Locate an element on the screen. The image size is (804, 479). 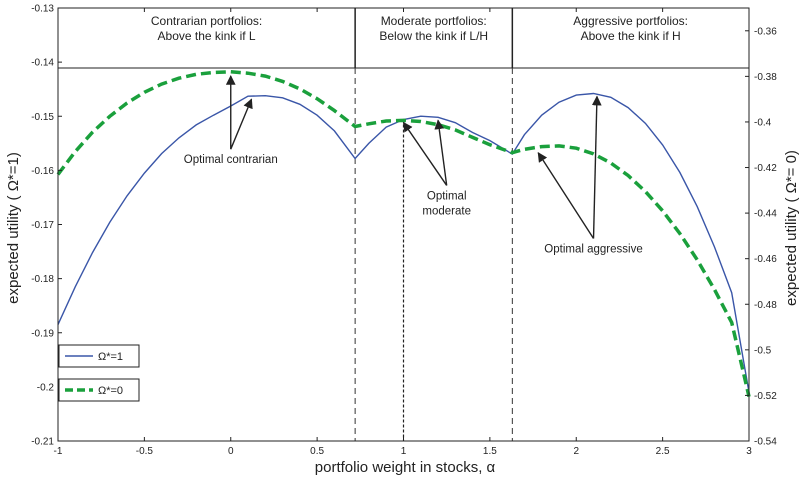
region-subtitle: Above the kink if H is located at coordinates (631, 36).